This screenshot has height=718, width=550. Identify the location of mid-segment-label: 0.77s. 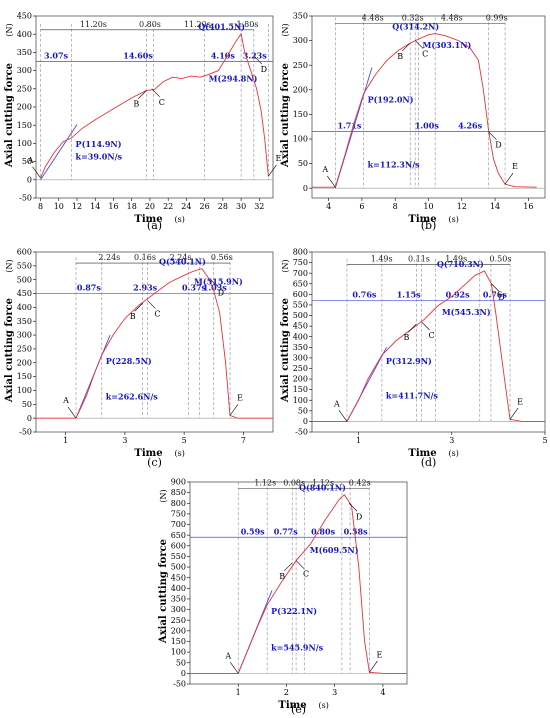
(286, 531).